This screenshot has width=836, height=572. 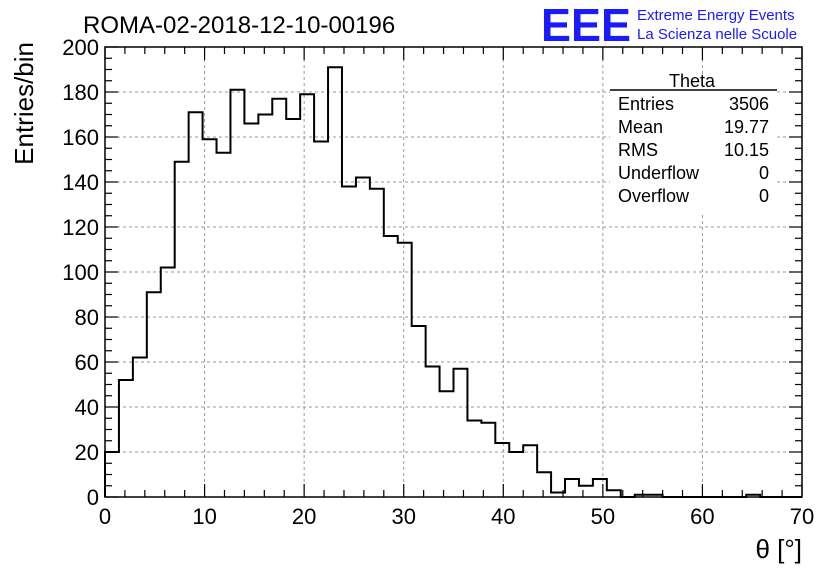 I want to click on run-title: ROMA-02-2018-12-10-00196, so click(x=239, y=25).